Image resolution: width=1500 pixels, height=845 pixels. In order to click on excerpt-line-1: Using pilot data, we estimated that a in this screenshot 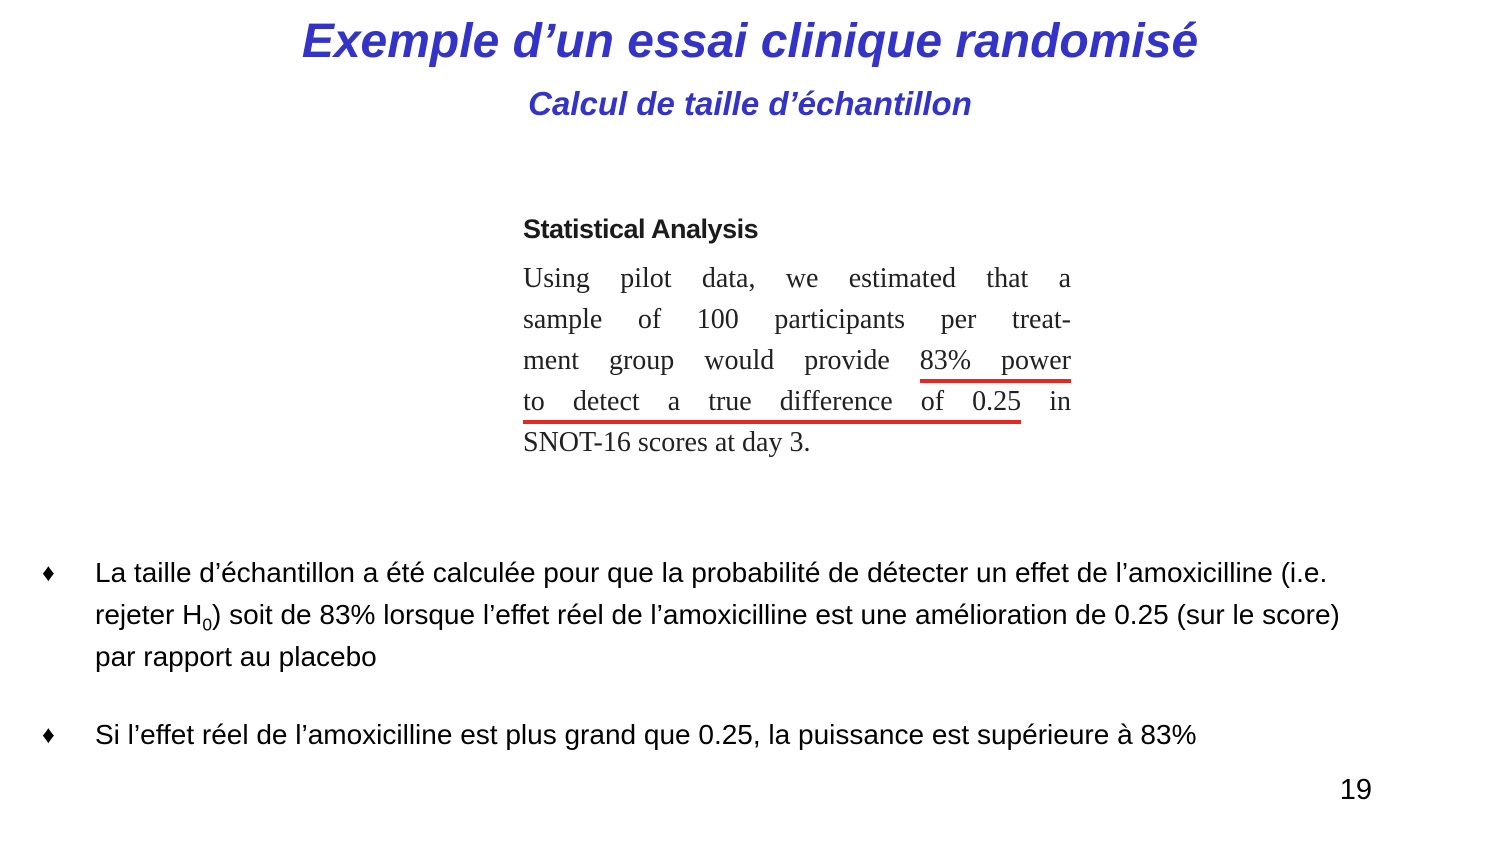, I will do `click(797, 278)`.